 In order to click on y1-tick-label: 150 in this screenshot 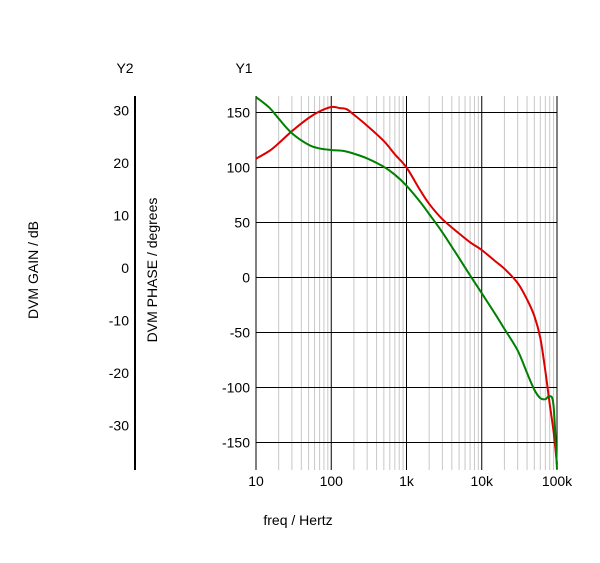, I will do `click(239, 113)`.